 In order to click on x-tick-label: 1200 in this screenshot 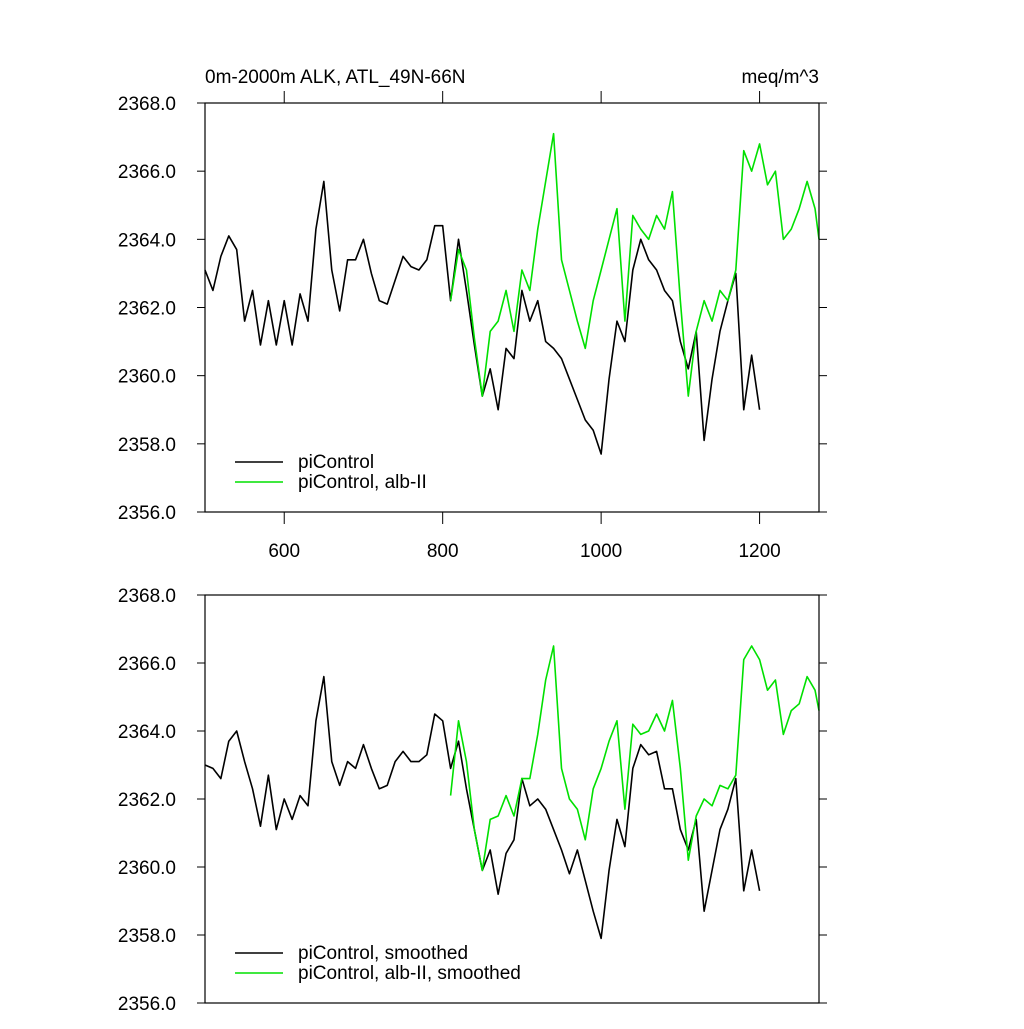, I will do `click(759, 551)`.